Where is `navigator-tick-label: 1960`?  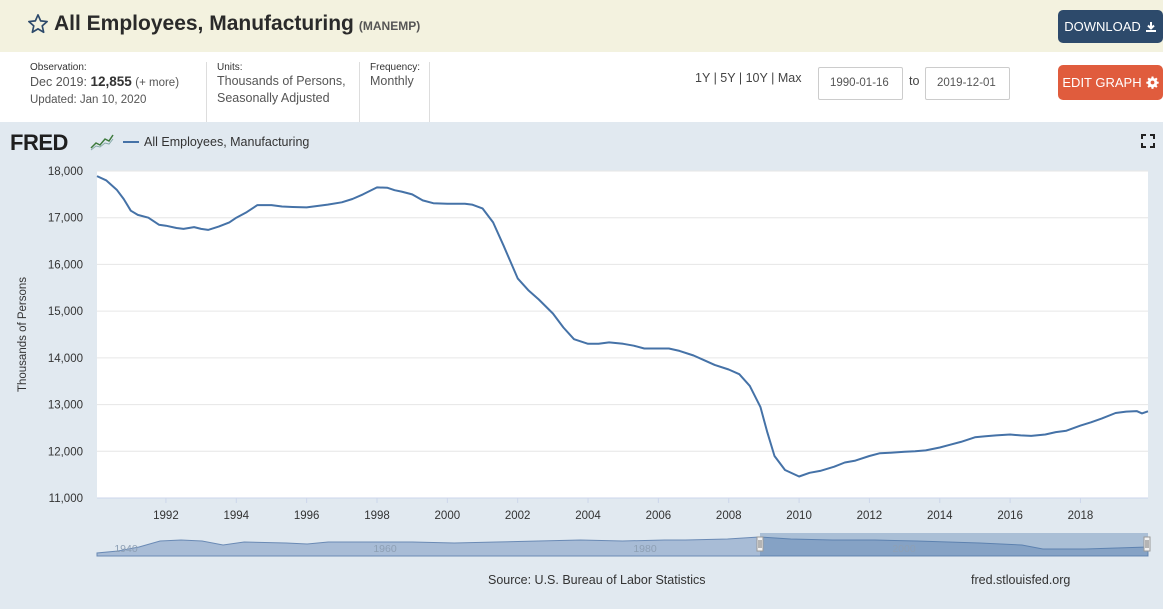 navigator-tick-label: 1960 is located at coordinates (385, 549).